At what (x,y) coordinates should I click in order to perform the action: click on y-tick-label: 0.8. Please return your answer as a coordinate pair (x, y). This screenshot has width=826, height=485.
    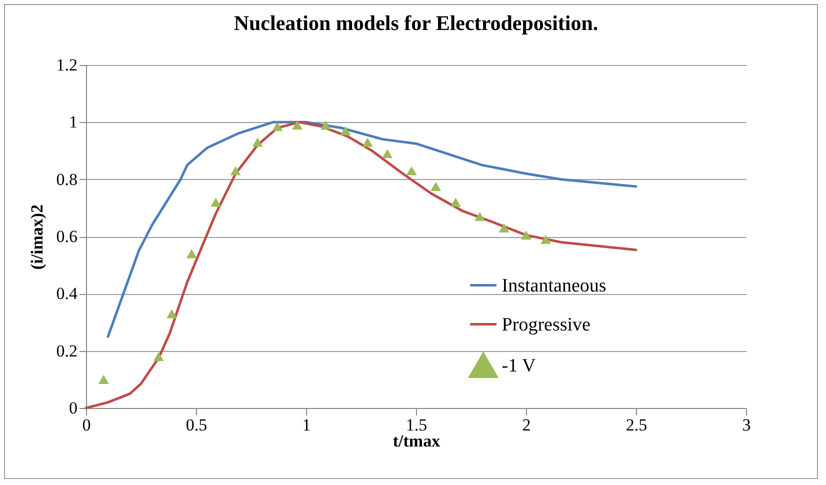
    Looking at the image, I should click on (67, 179).